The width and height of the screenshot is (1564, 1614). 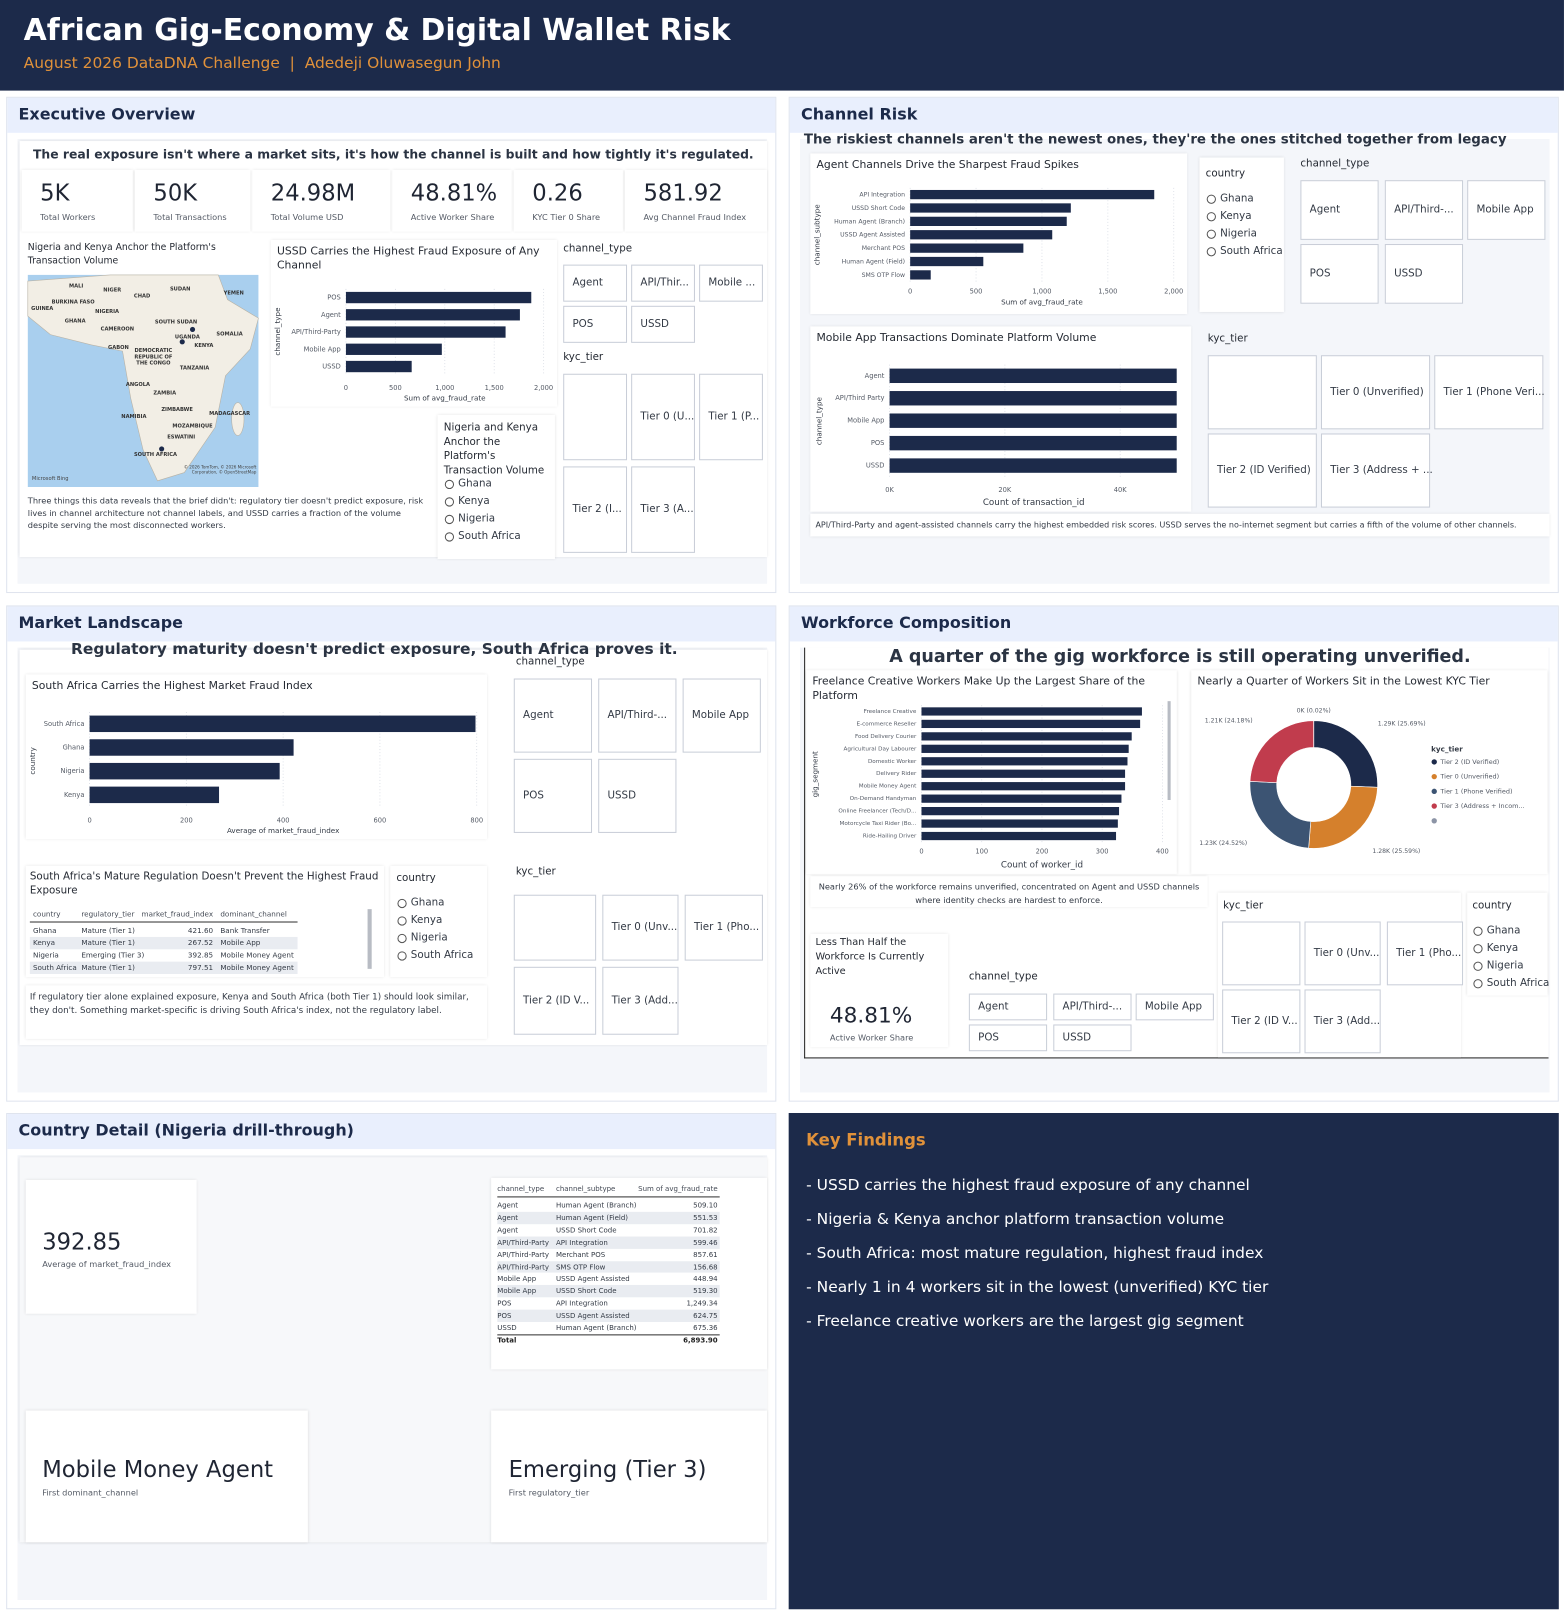 I want to click on y-tick-label: USSD, so click(x=875, y=466).